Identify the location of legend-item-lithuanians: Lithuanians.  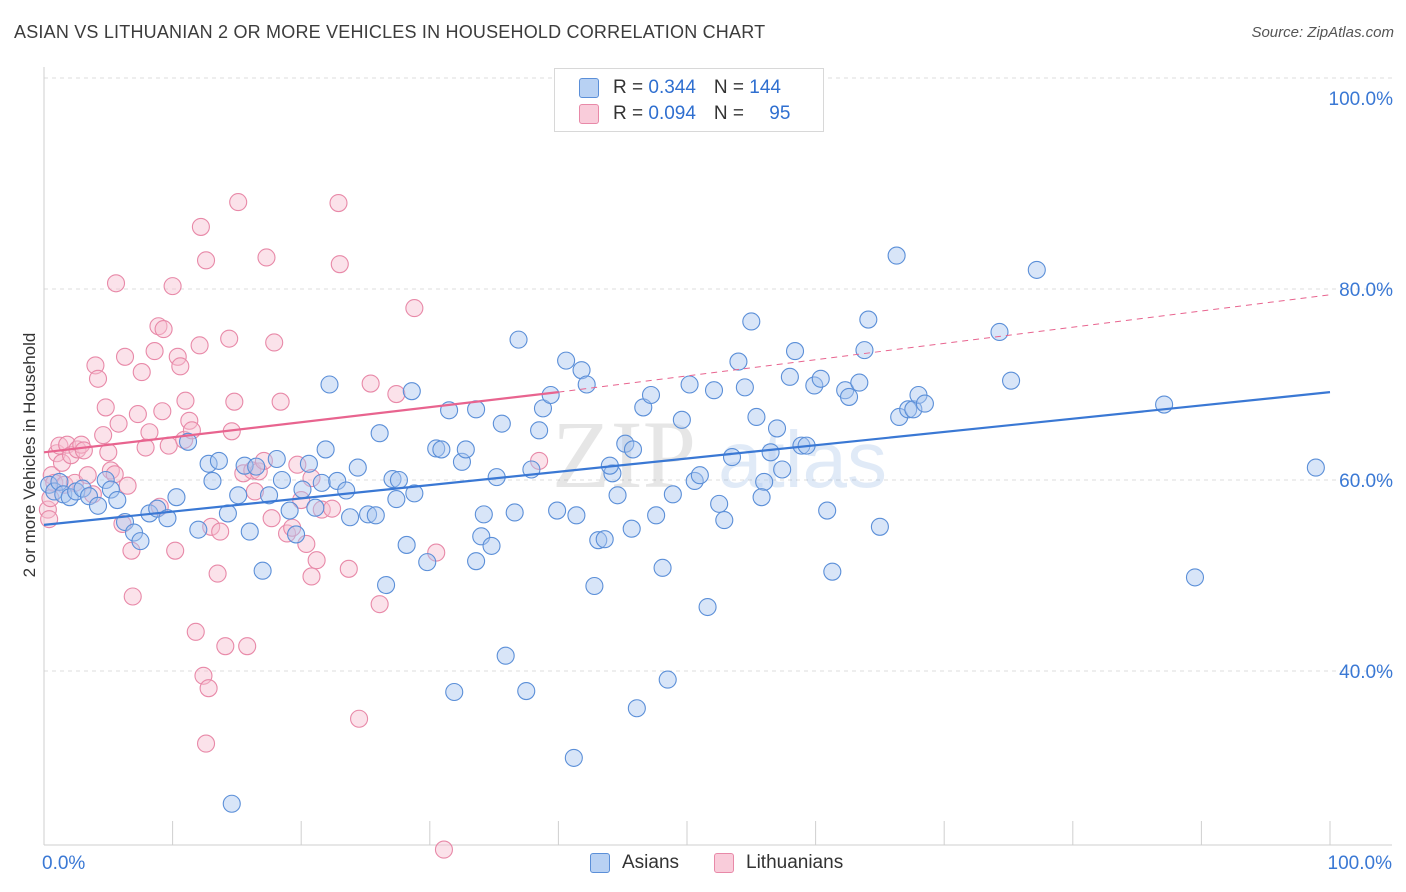
(778, 863).